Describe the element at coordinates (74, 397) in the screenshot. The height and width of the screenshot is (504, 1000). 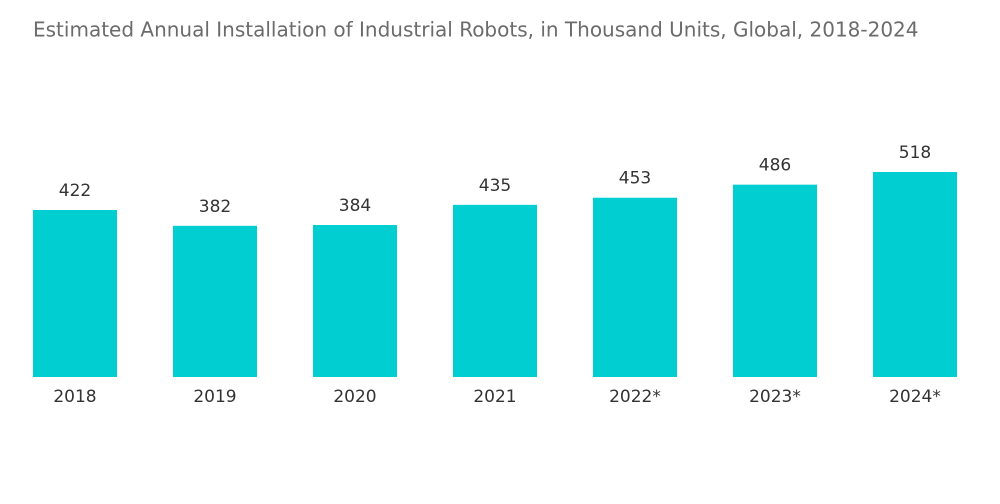
I see `x-tick-label: 2018` at that location.